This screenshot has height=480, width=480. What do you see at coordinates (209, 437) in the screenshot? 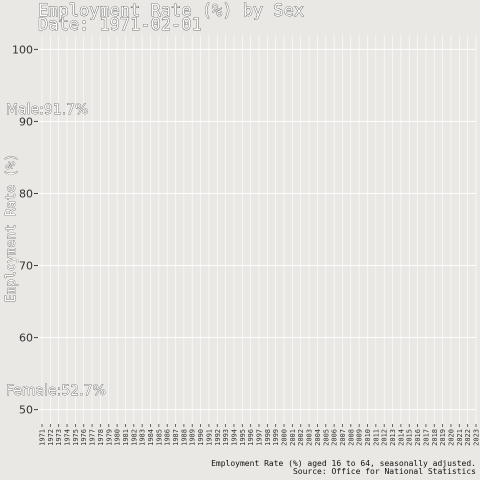
I see `x-tick-label: 1991` at bounding box center [209, 437].